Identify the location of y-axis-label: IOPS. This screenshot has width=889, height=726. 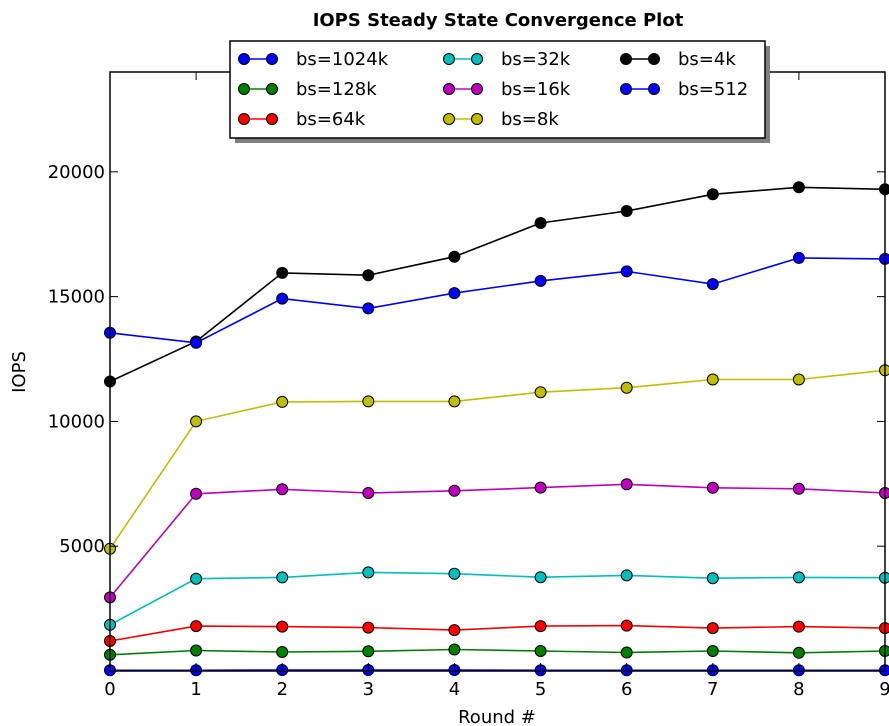
(19, 372).